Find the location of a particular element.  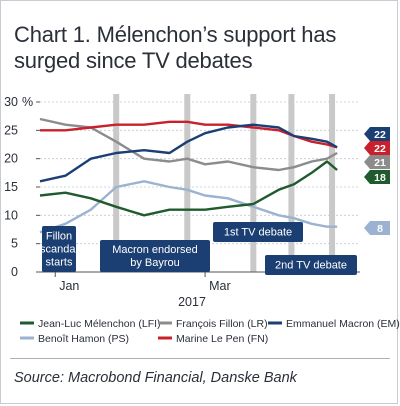

end-label-1: 22 is located at coordinates (377, 148).